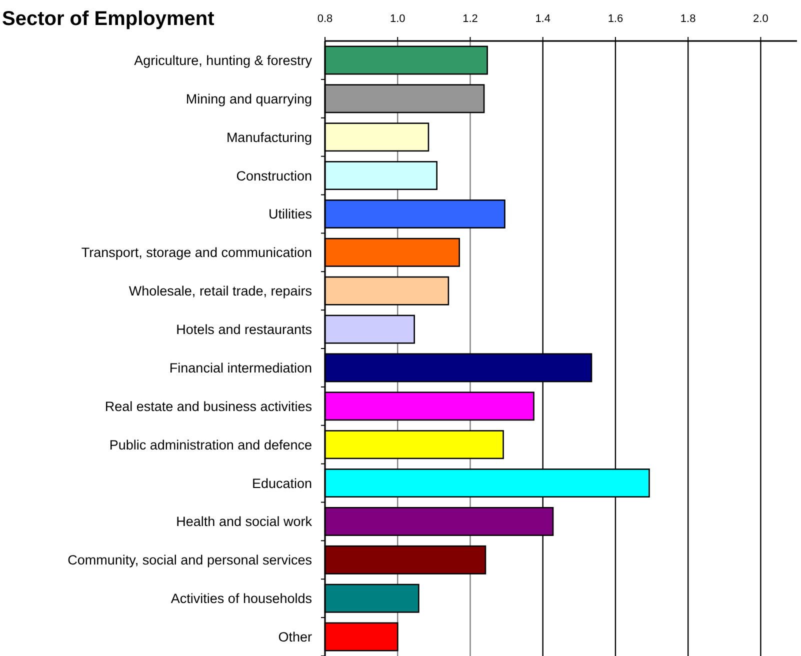 This screenshot has height=656, width=801. I want to click on y-tick-label: Health and social work, so click(244, 522).